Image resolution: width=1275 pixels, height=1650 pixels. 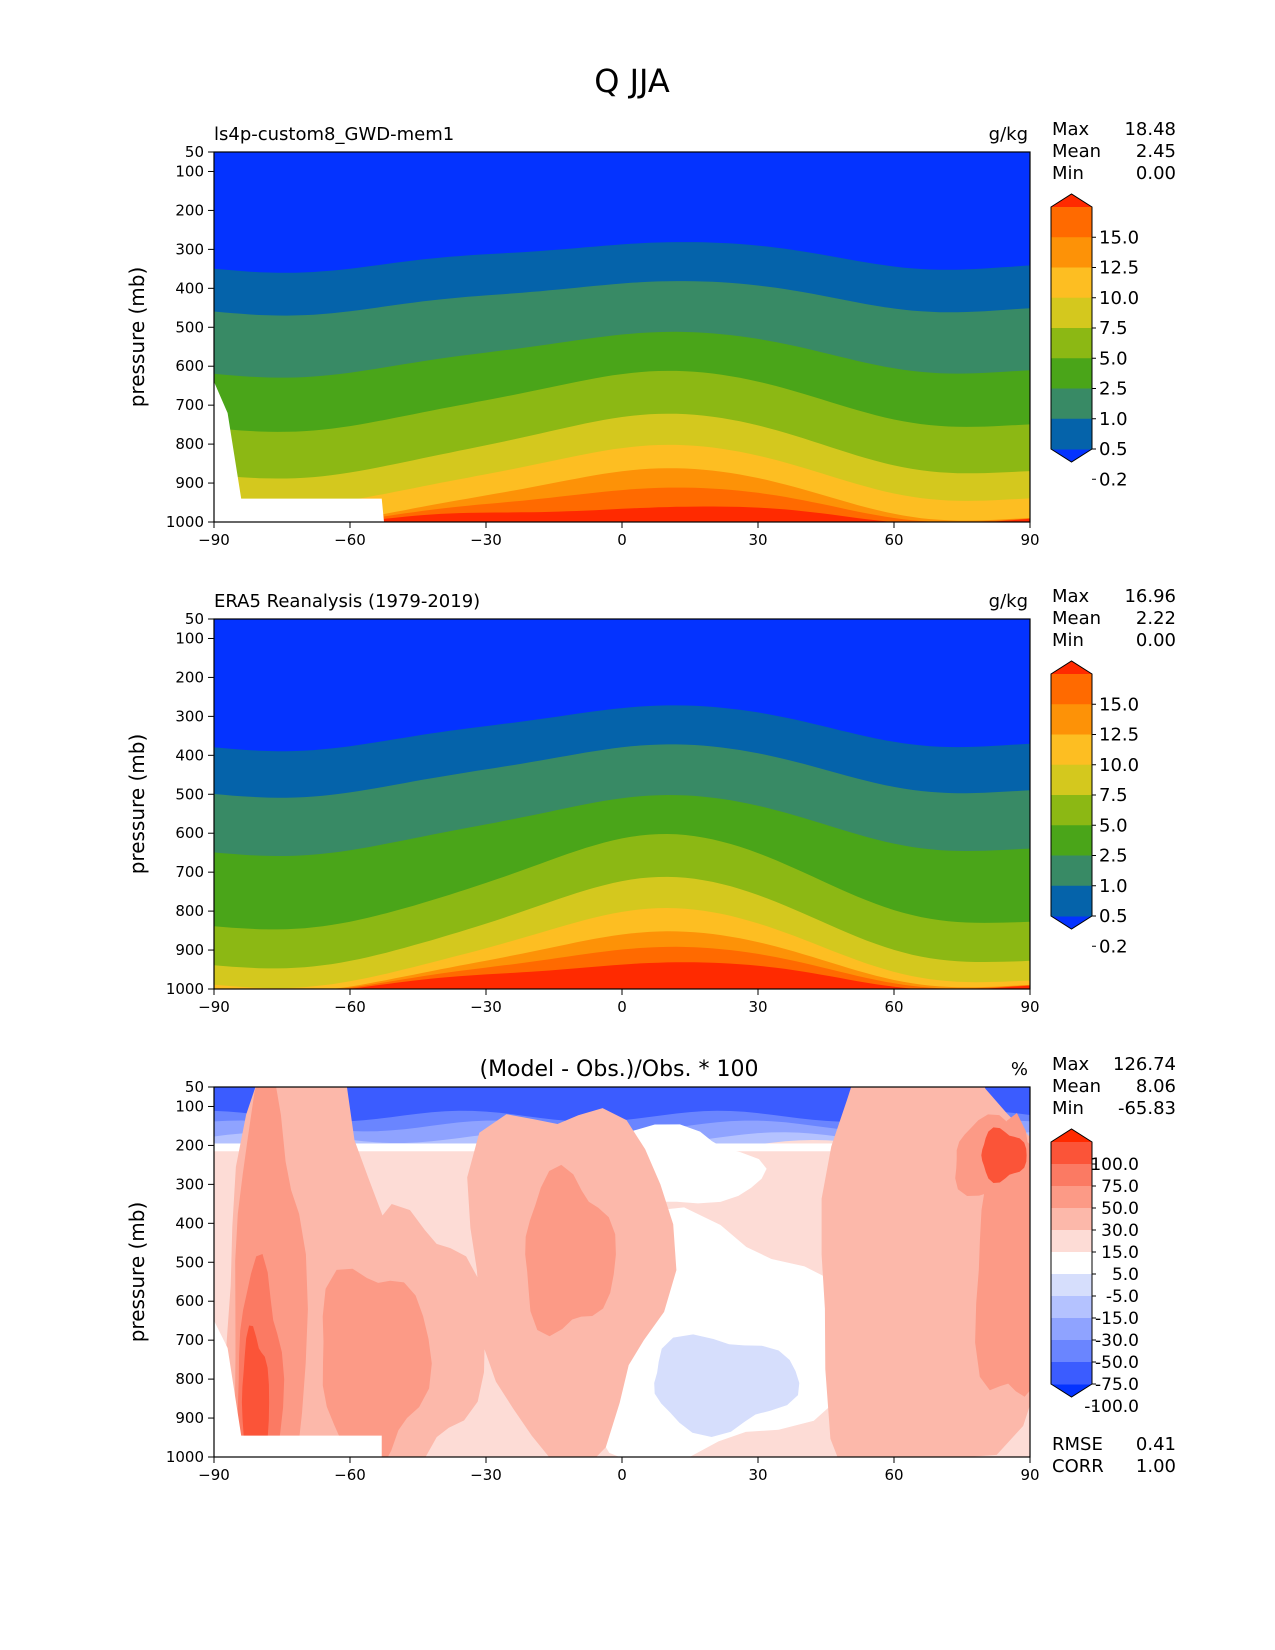 I want to click on panel-units: %, so click(x=1019, y=1069).